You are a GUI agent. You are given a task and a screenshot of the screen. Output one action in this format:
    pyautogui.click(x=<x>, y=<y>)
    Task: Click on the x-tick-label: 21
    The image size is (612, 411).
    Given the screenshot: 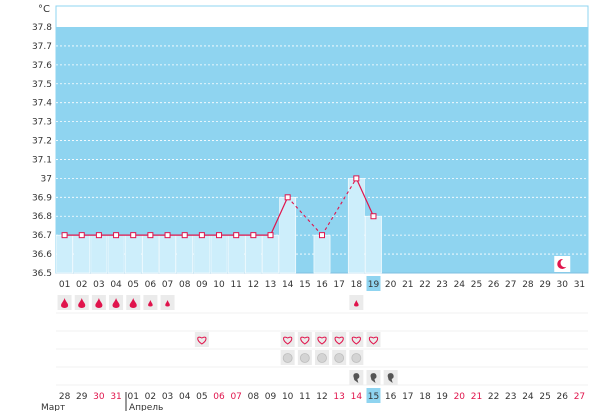 What is the action you would take?
    pyautogui.click(x=407, y=285)
    